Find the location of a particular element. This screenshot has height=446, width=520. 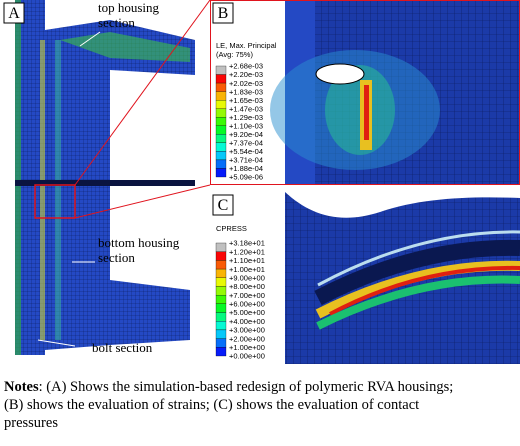

legend-label: +9.00e+00 is located at coordinates (247, 277).